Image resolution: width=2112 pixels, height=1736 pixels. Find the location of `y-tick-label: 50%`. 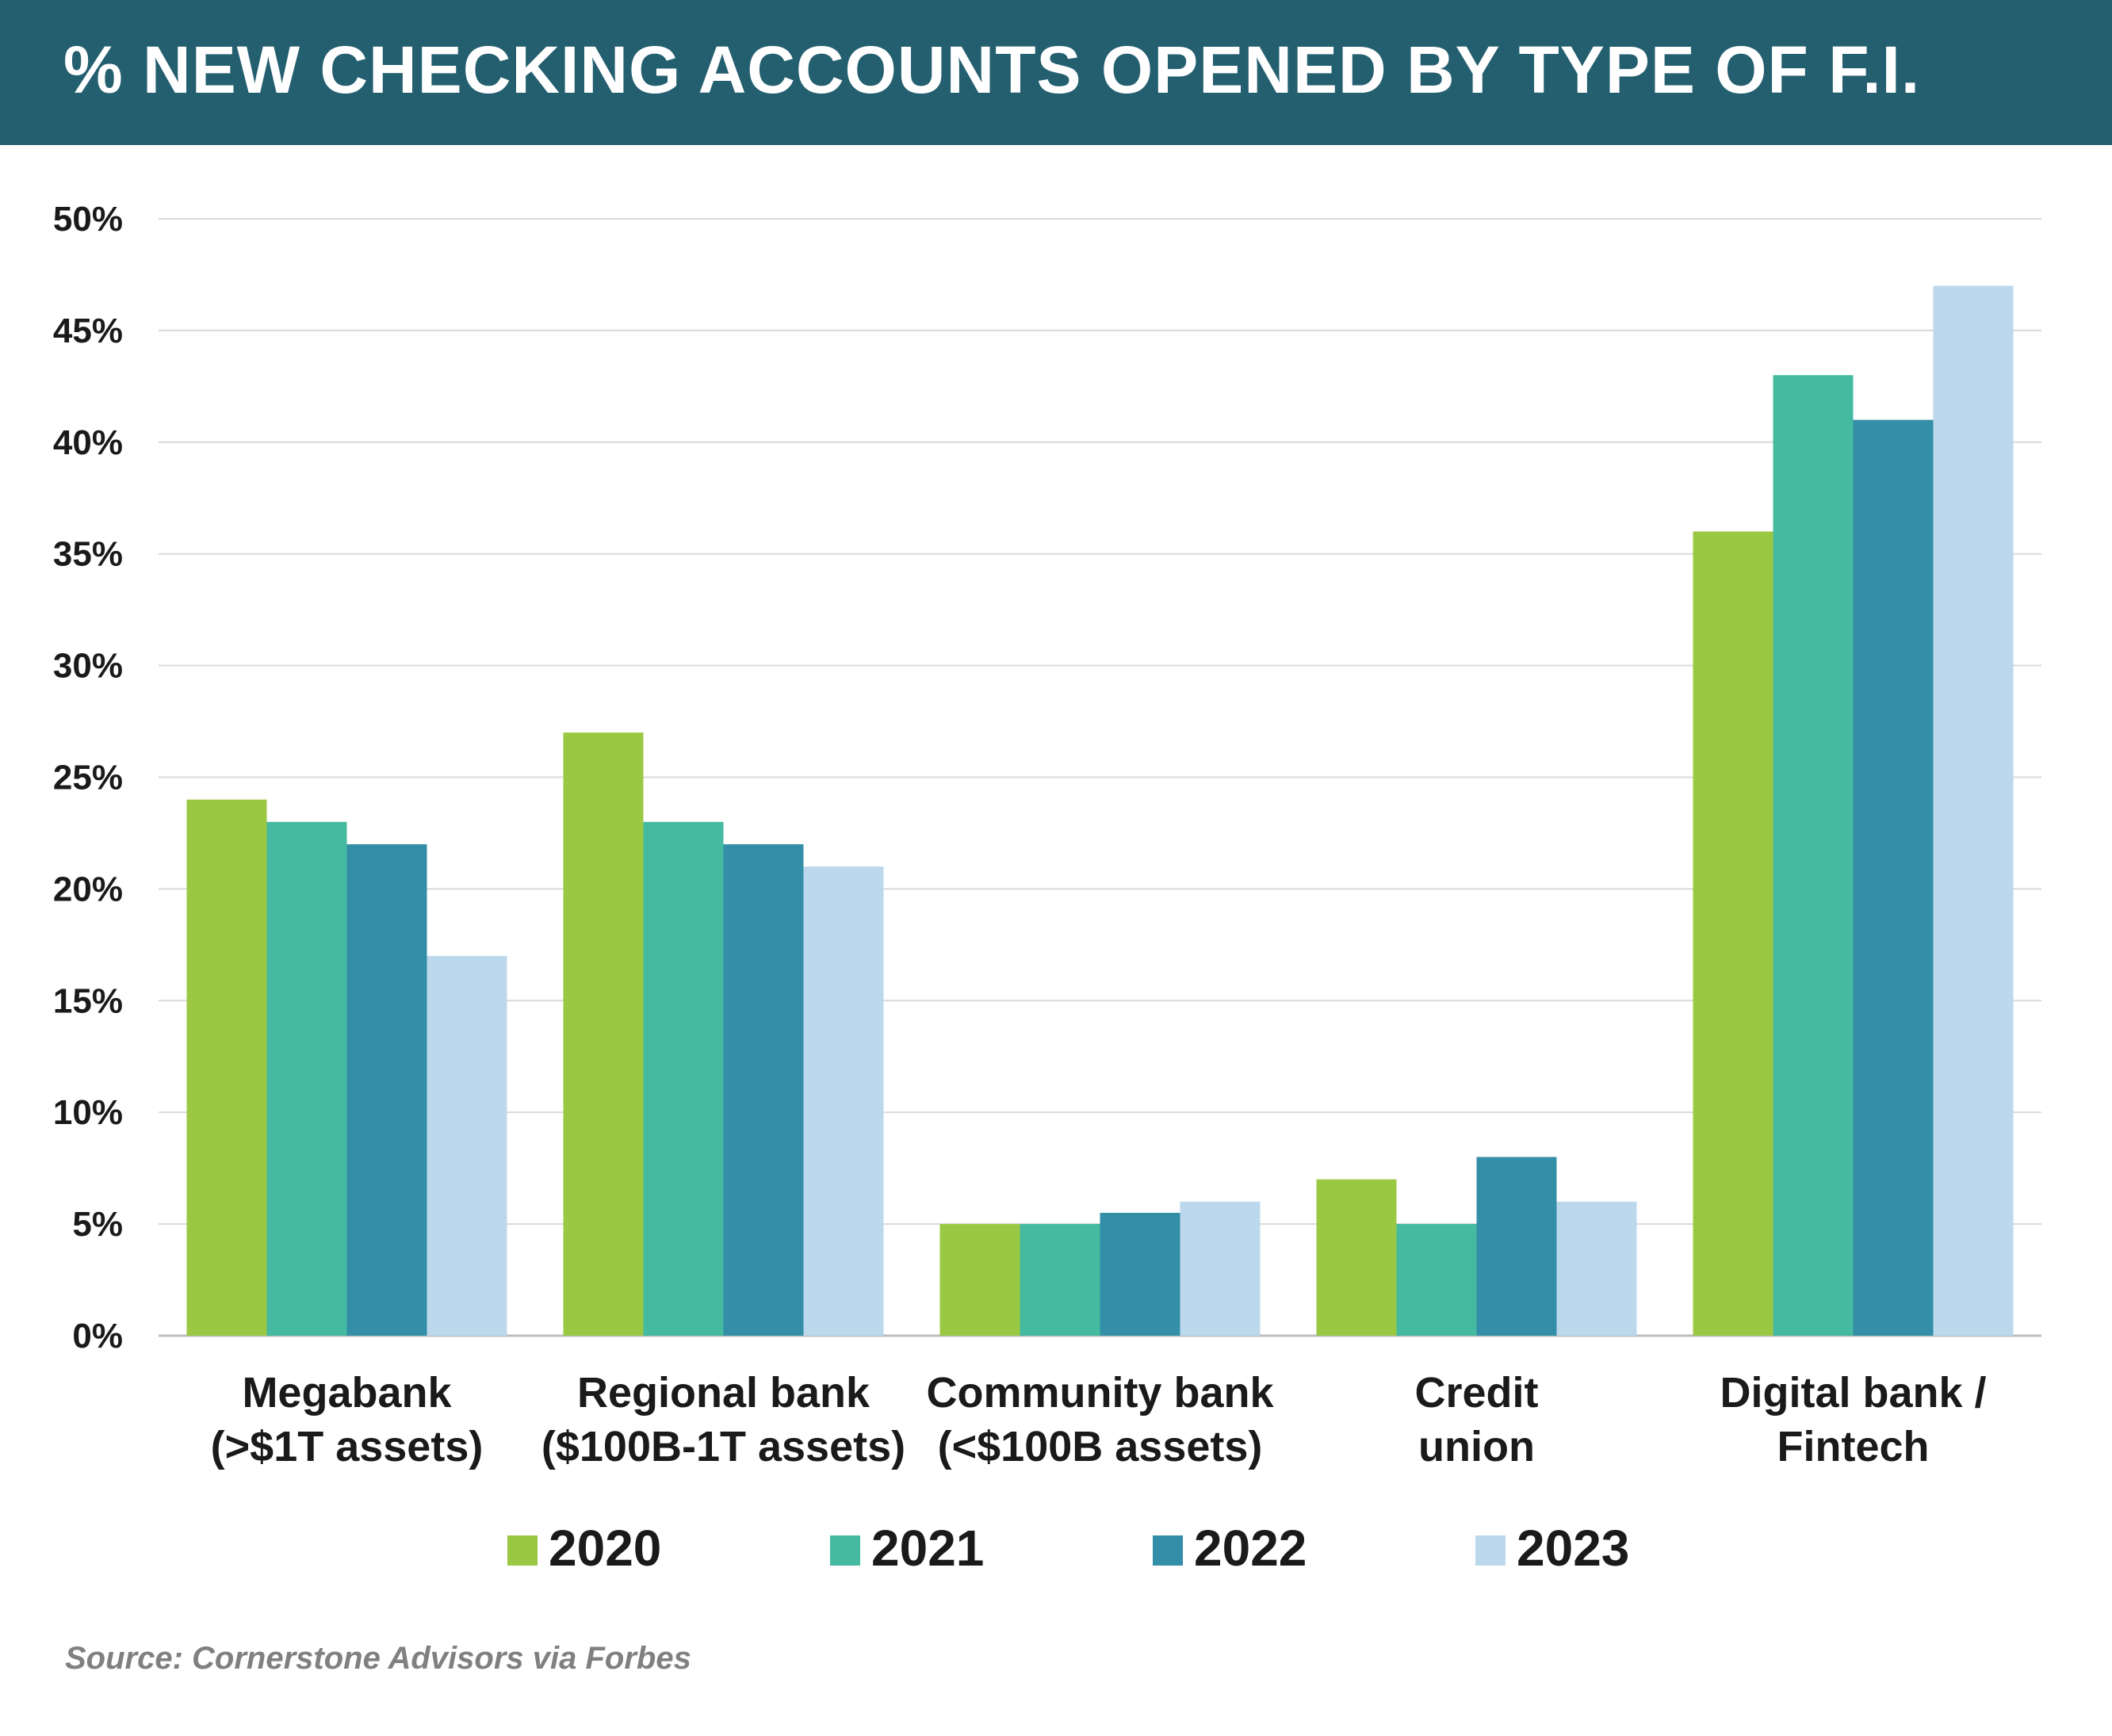

y-tick-label: 50% is located at coordinates (88, 219).